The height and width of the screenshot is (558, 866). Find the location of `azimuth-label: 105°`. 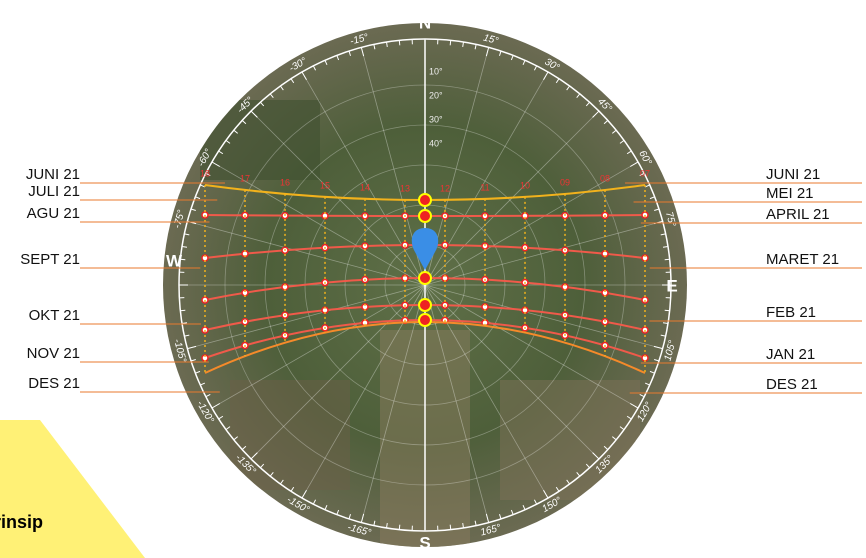

azimuth-label: 105° is located at coordinates (670, 350).